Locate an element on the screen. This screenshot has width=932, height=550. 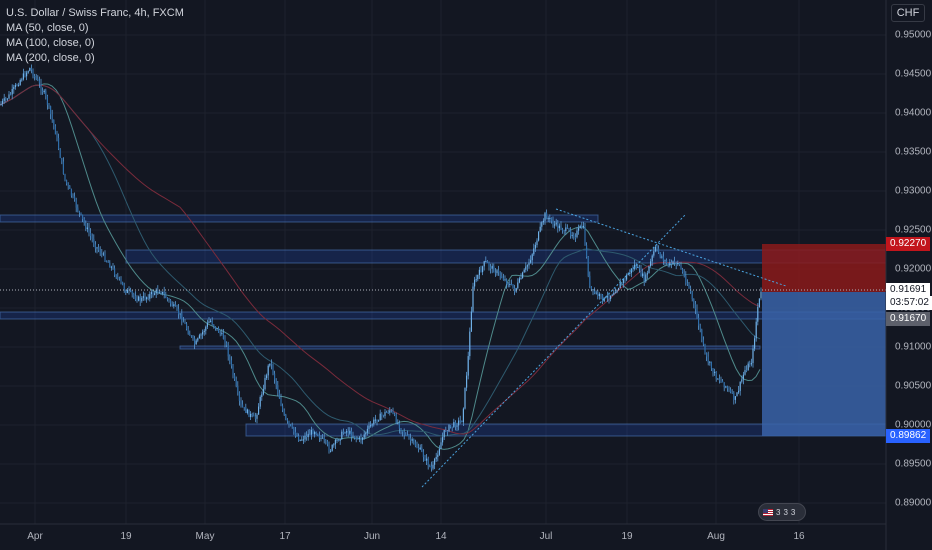
currency-button: CHF is located at coordinates (908, 13).